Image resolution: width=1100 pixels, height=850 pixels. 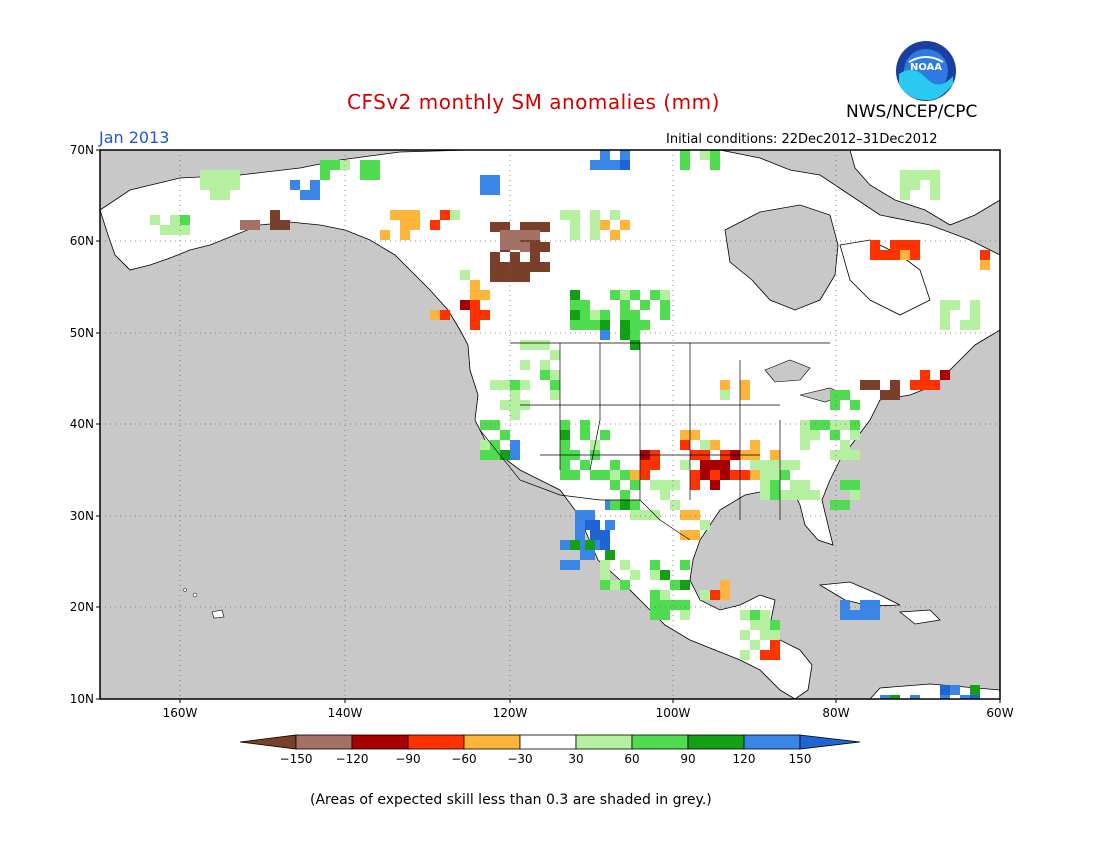 I want to click on lat-label: 50N, so click(x=81, y=333).